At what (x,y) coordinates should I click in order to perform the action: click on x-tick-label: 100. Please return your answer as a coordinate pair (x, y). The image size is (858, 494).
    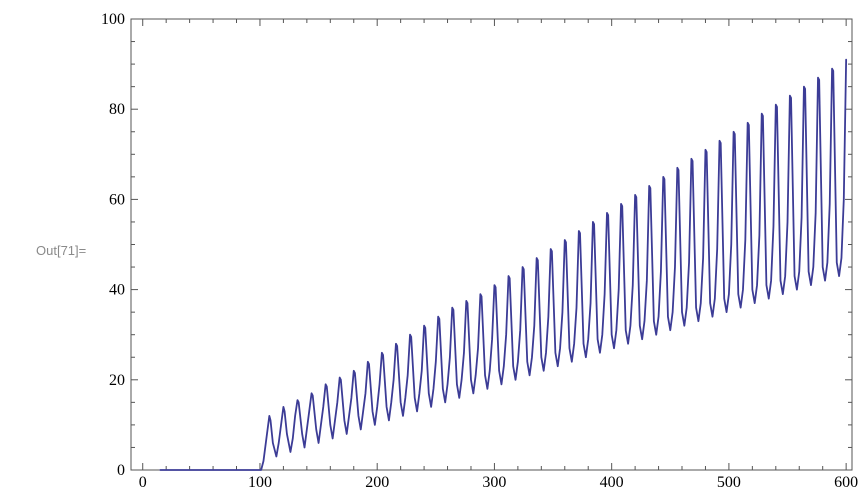
    Looking at the image, I should click on (260, 482).